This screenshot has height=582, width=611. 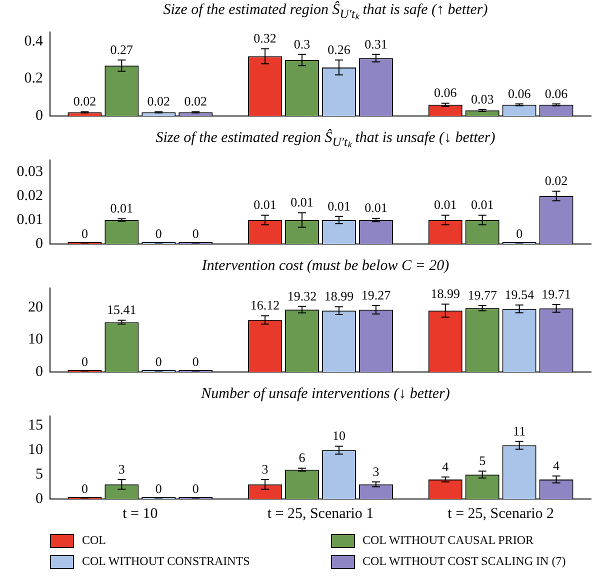 What do you see at coordinates (121, 310) in the screenshot?
I see `data-label: 15.41` at bounding box center [121, 310].